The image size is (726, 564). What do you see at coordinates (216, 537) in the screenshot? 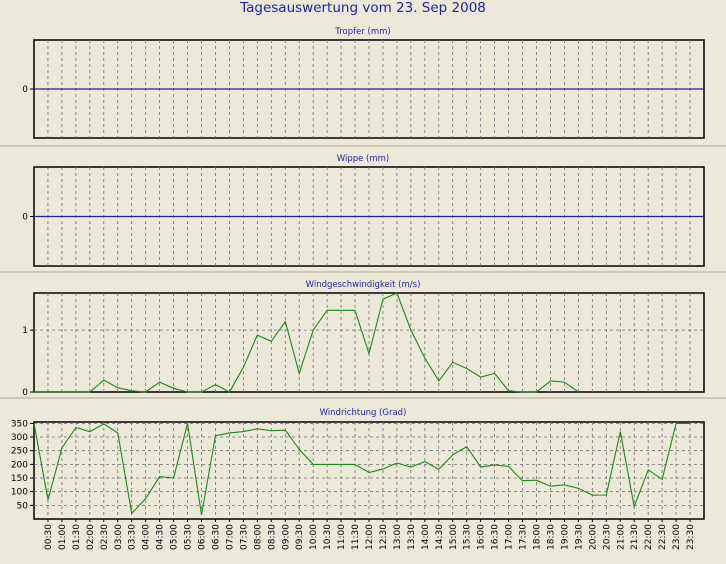
I see `x-tick-label: 06:30` at bounding box center [216, 537].